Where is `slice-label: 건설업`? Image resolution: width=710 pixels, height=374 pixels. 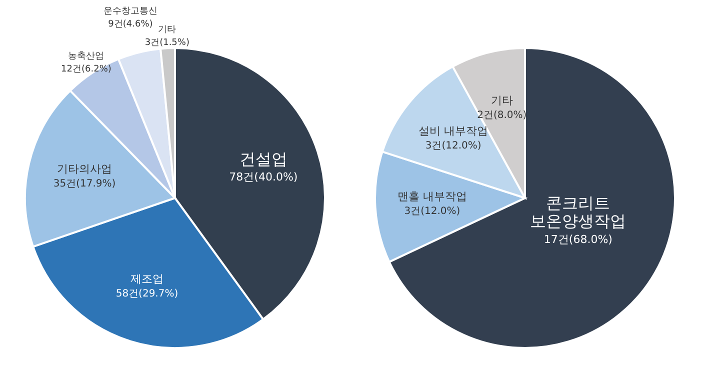
slice-label: 건설업 is located at coordinates (263, 158).